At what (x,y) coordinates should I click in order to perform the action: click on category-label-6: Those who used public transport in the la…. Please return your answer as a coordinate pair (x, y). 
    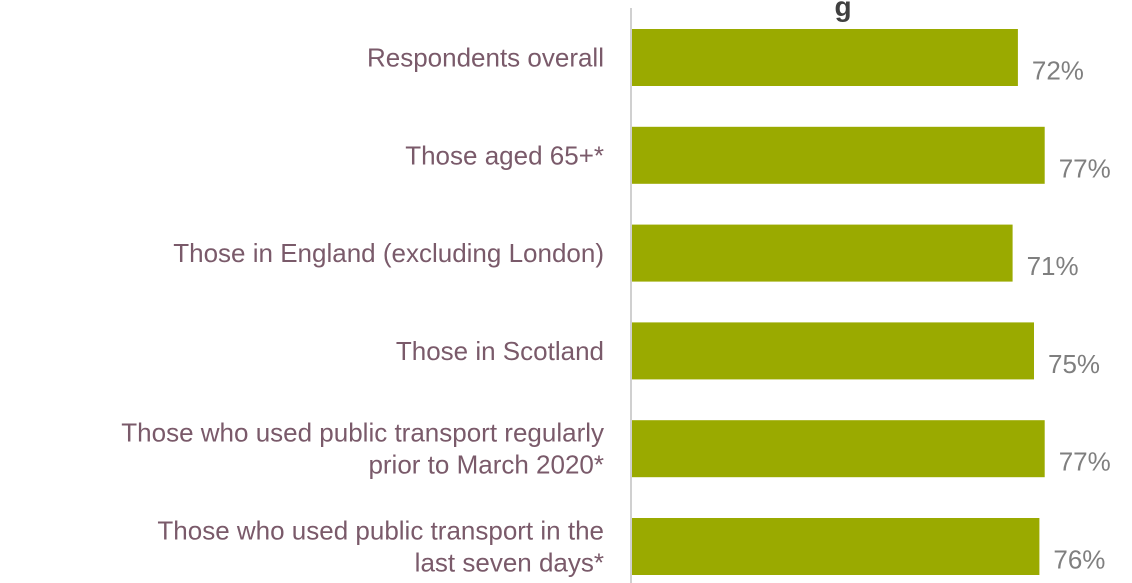
    Looking at the image, I should click on (380, 547).